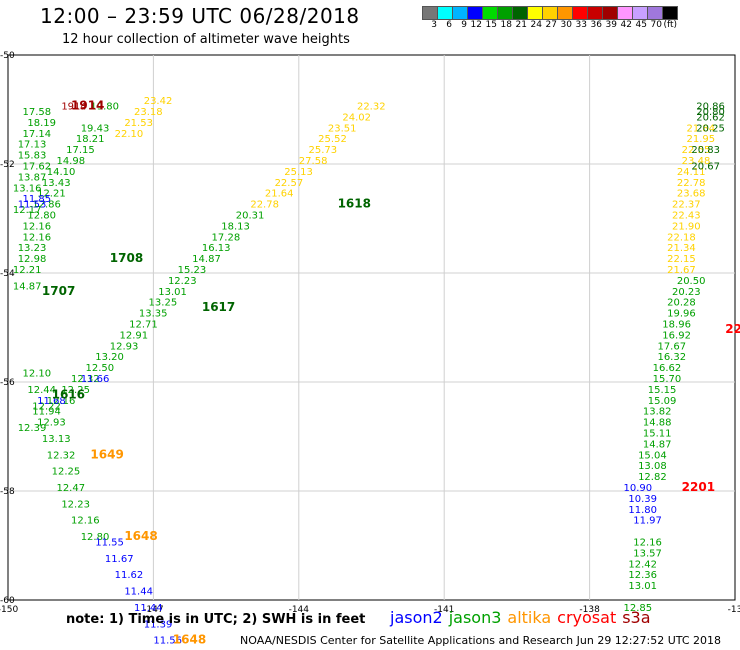  I want to click on pass-time-label: 1618, so click(354, 204).